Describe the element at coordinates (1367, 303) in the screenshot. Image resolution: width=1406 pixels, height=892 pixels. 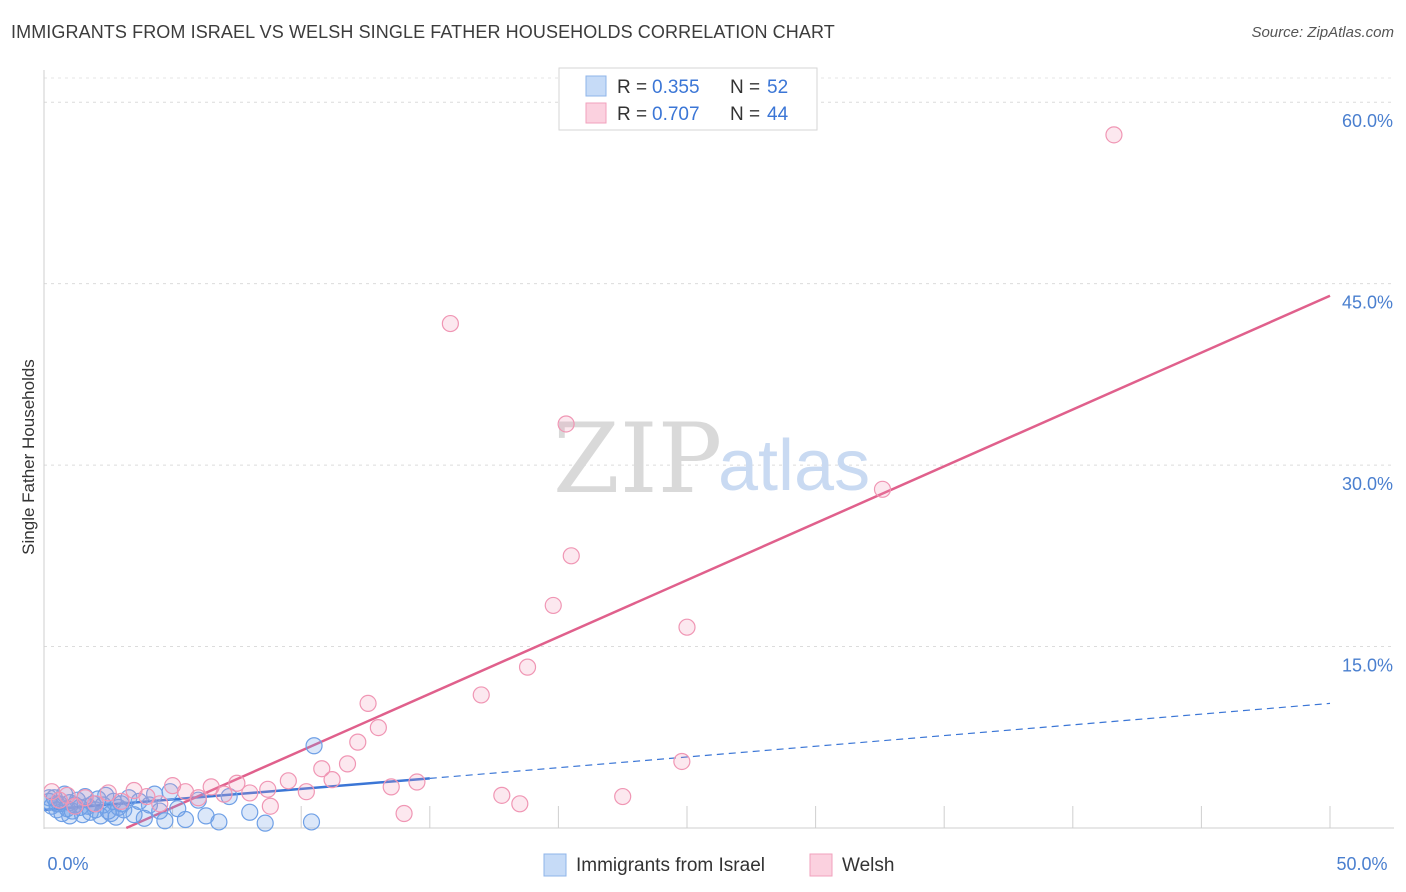
I see `y-tick-label-2: 45.0%` at that location.